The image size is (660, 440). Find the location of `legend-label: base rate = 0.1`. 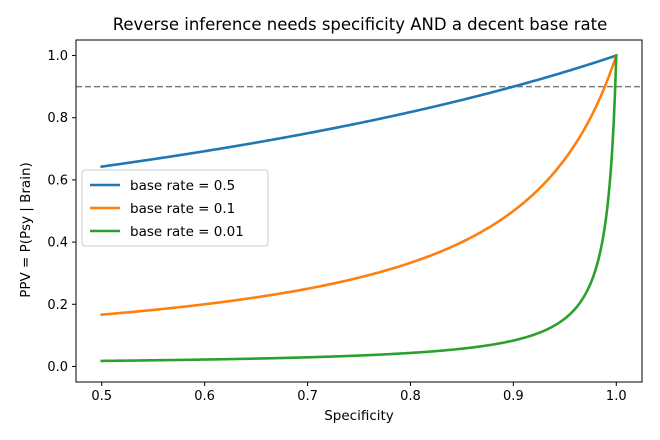

legend-label: base rate = 0.1 is located at coordinates (182, 209).